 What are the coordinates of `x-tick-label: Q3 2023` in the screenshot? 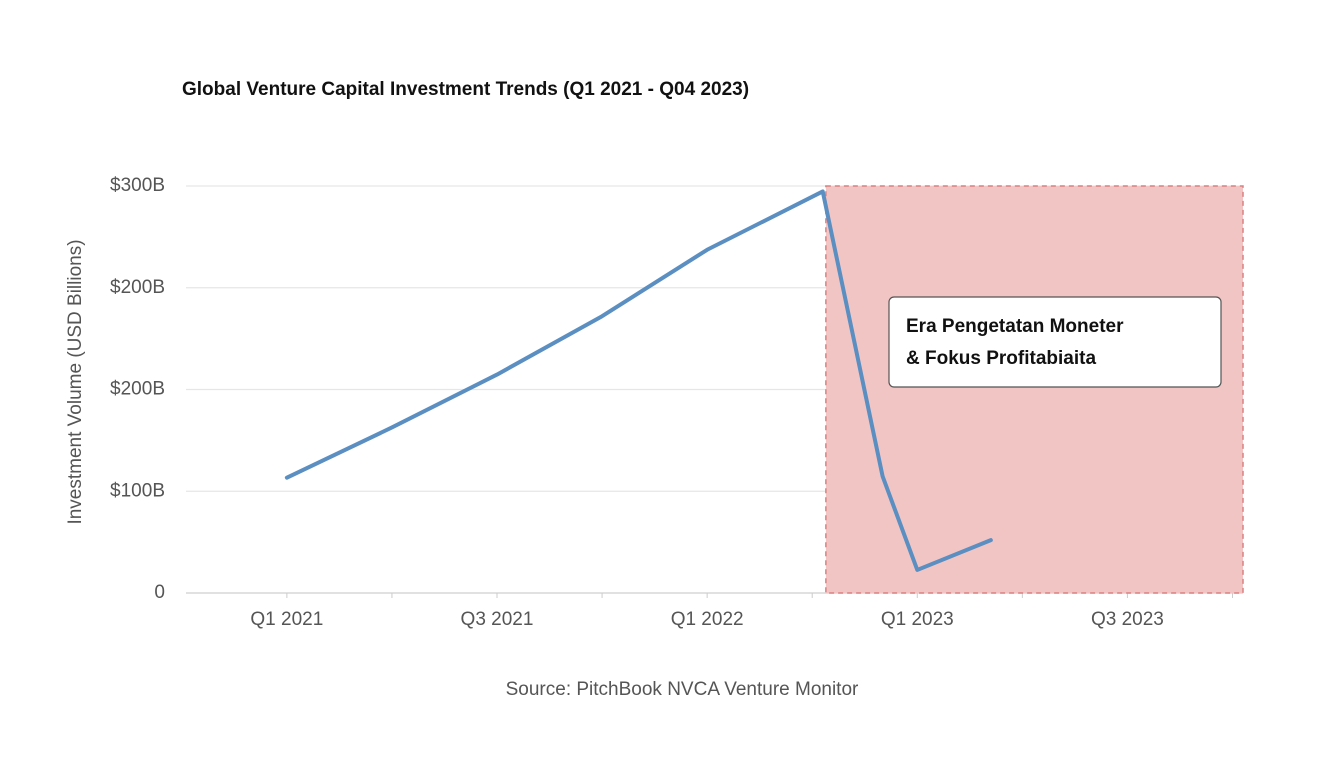 It's located at (1127, 619).